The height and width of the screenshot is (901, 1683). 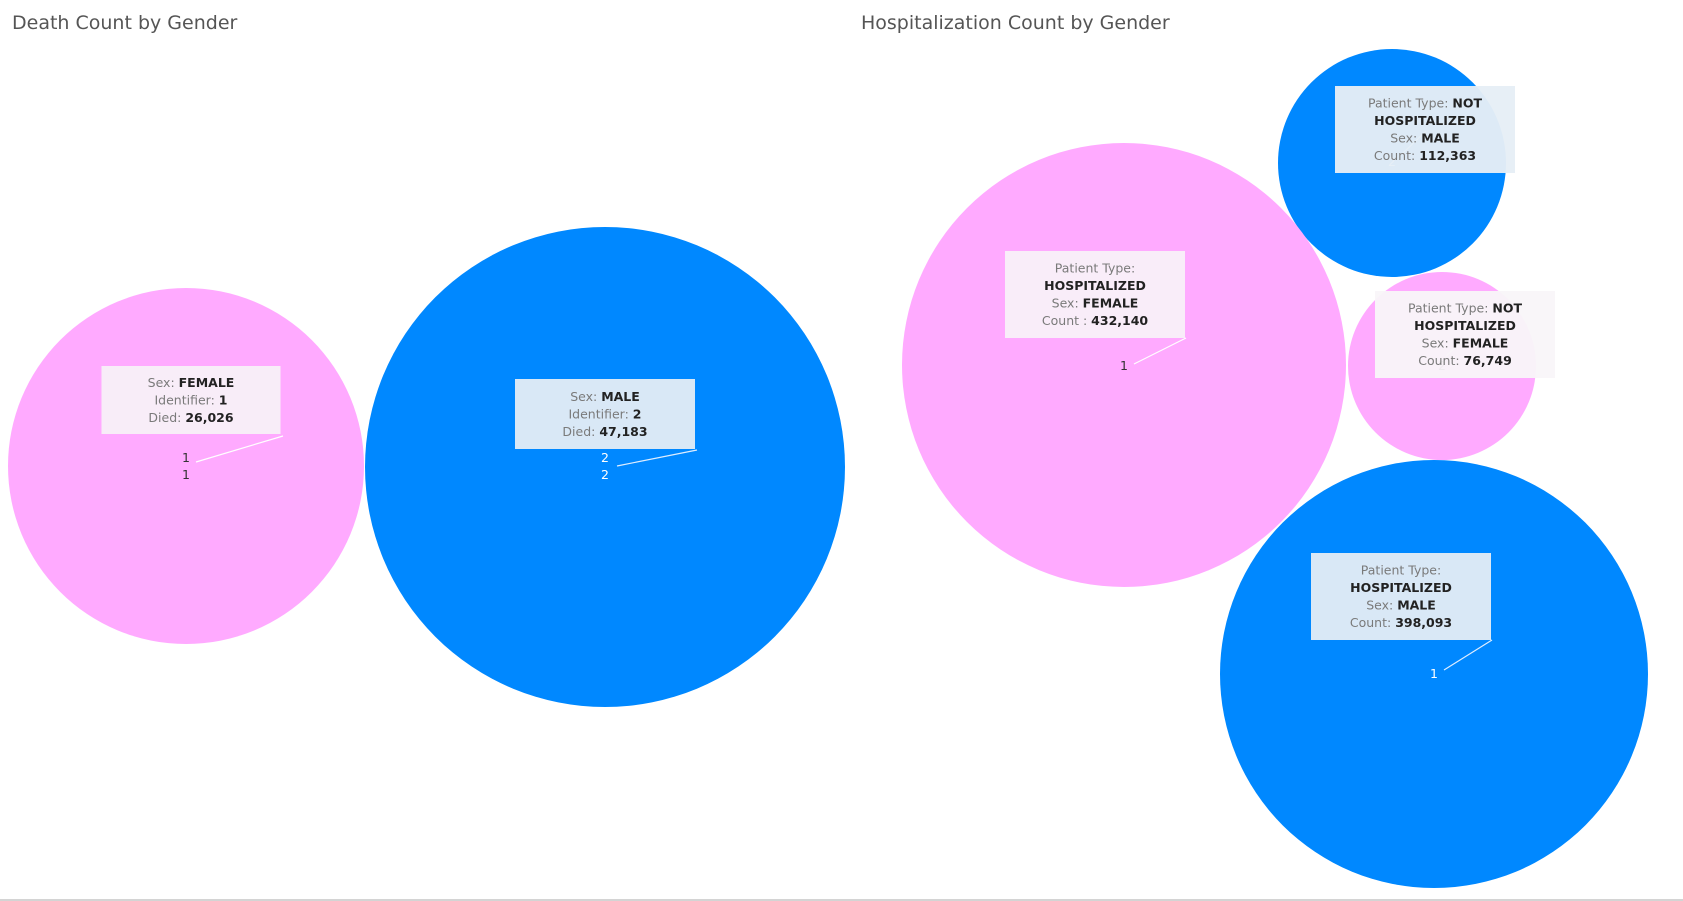 I want to click on death-male-annotation: Sex: MALE Identifier: 2 Died: 47,183, so click(x=605, y=414).